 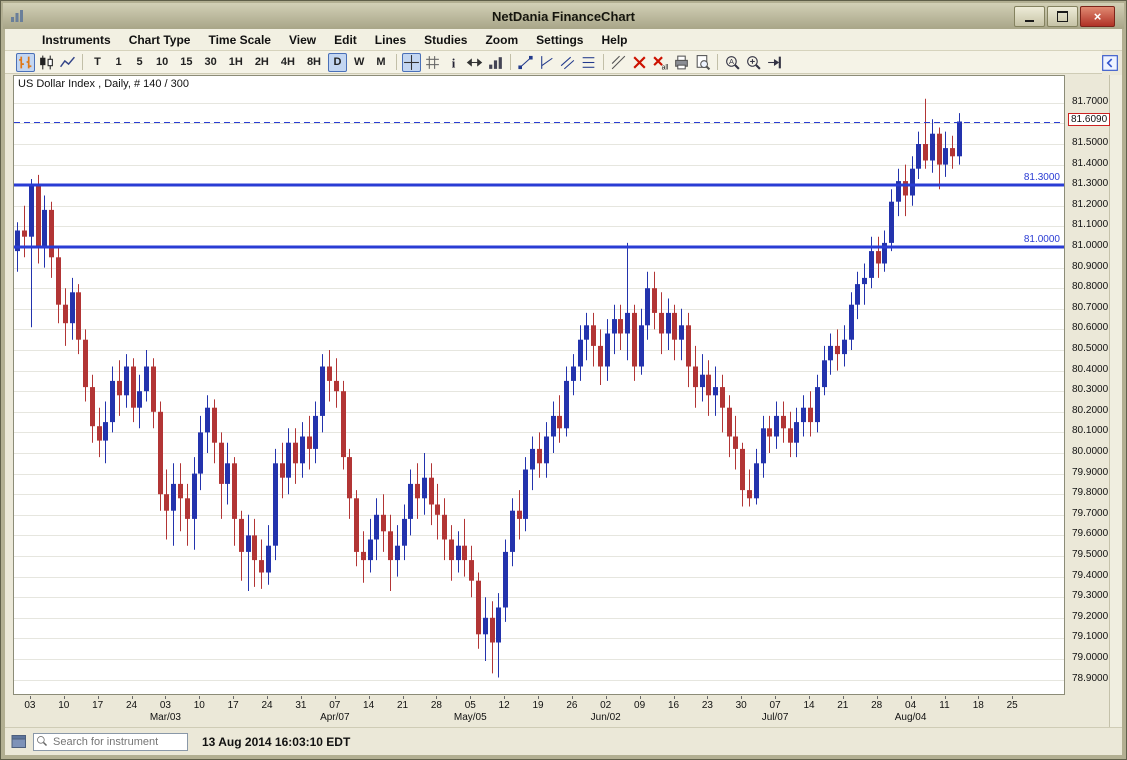 What do you see at coordinates (774, 62) in the screenshot?
I see `axis-scale-icon` at bounding box center [774, 62].